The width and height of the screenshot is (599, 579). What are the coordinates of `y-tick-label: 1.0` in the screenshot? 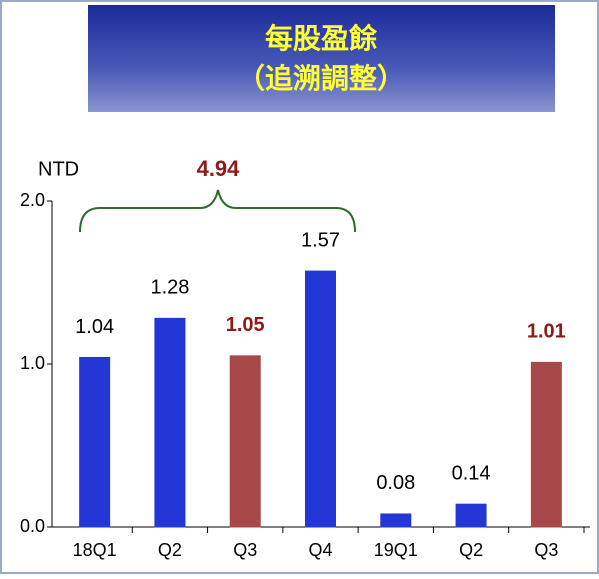 It's located at (32, 363).